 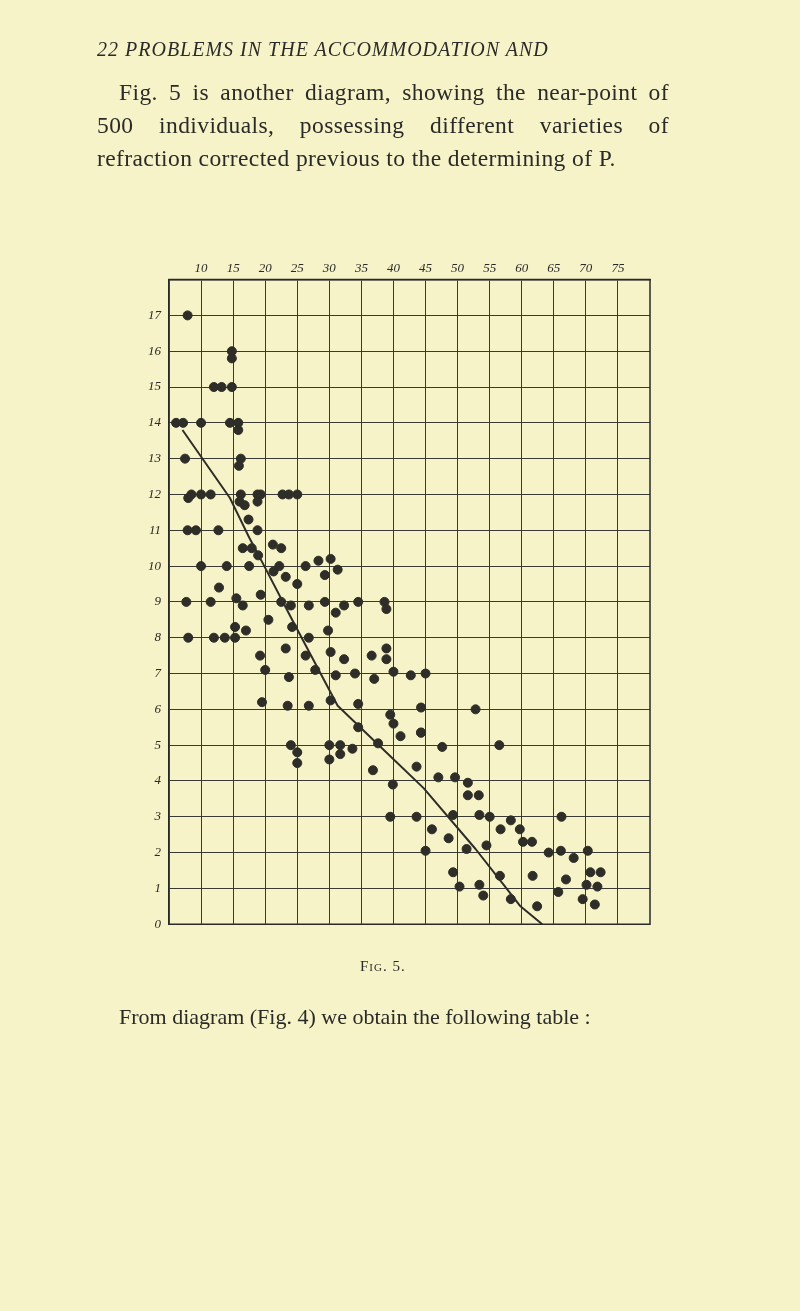 What do you see at coordinates (383, 125) in the screenshot?
I see `caption: Fig. 5 is another diagram, showing the near-point of 500 individuals, possessing different varieties of refraction corrected previous to the determining of P.` at bounding box center [383, 125].